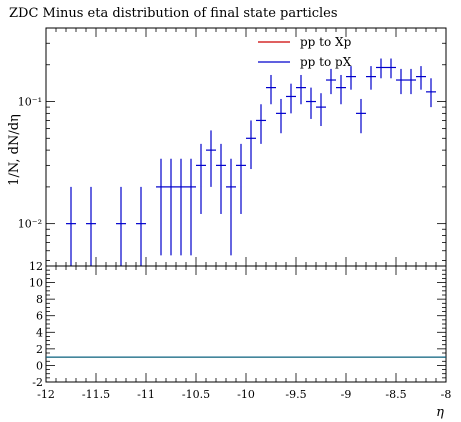  I want to click on ratio-y-tick-label: 0, so click(39, 365).